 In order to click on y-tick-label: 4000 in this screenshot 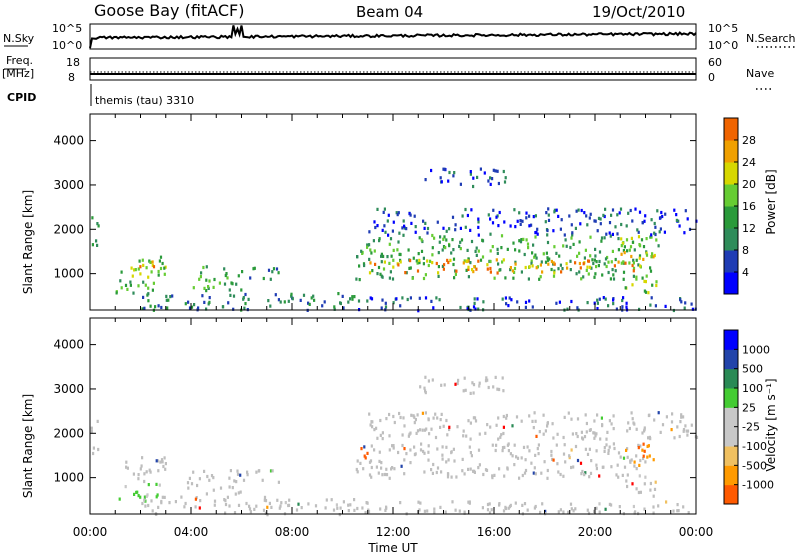, I will do `click(68, 141)`.